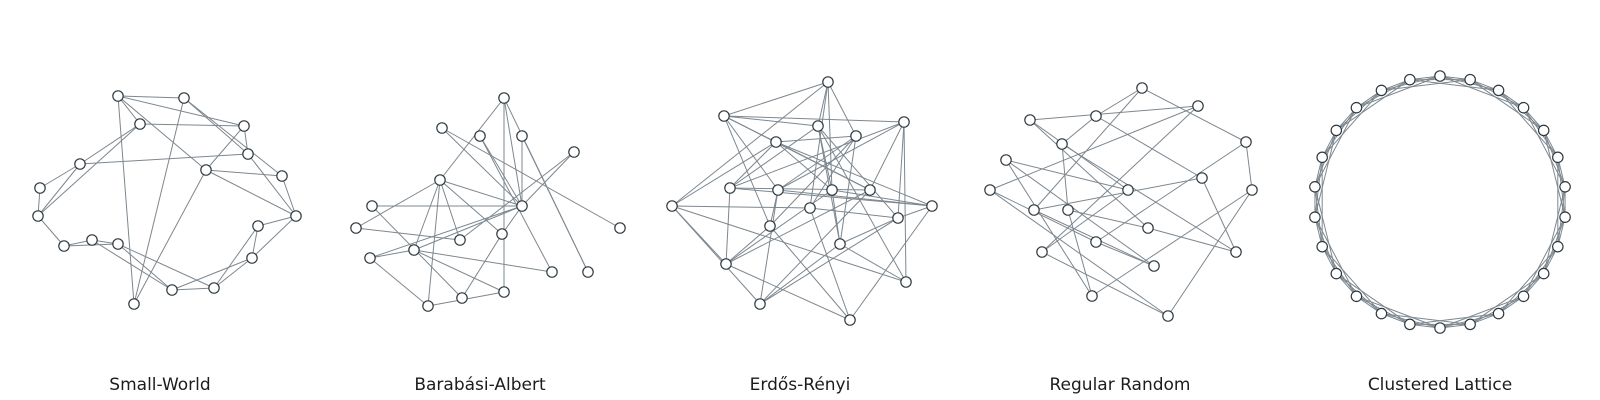 The width and height of the screenshot is (1600, 400). I want to click on edges-barabasi-albert, so click(488, 202).